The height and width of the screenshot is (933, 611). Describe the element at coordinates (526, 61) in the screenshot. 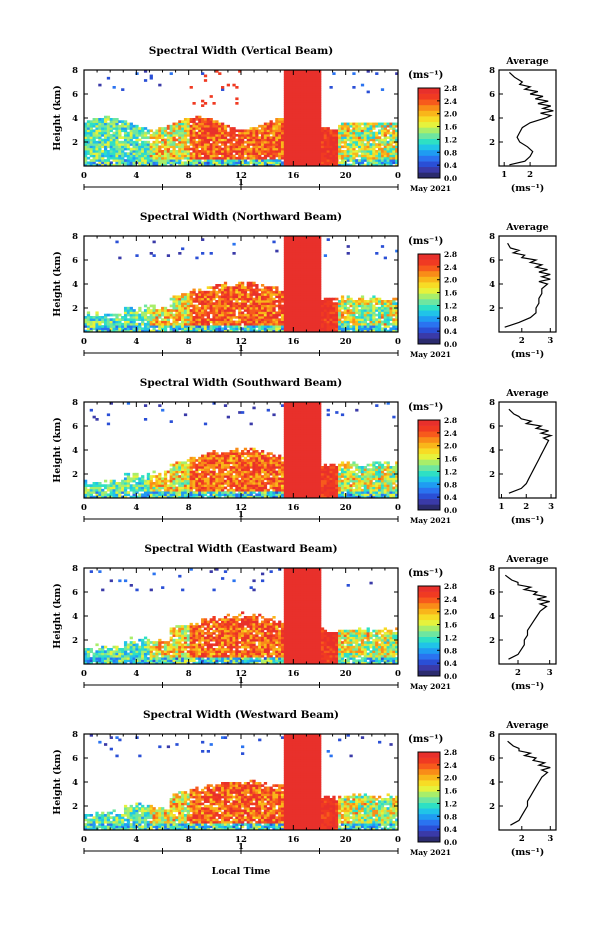

I see `average-title: Average` at that location.